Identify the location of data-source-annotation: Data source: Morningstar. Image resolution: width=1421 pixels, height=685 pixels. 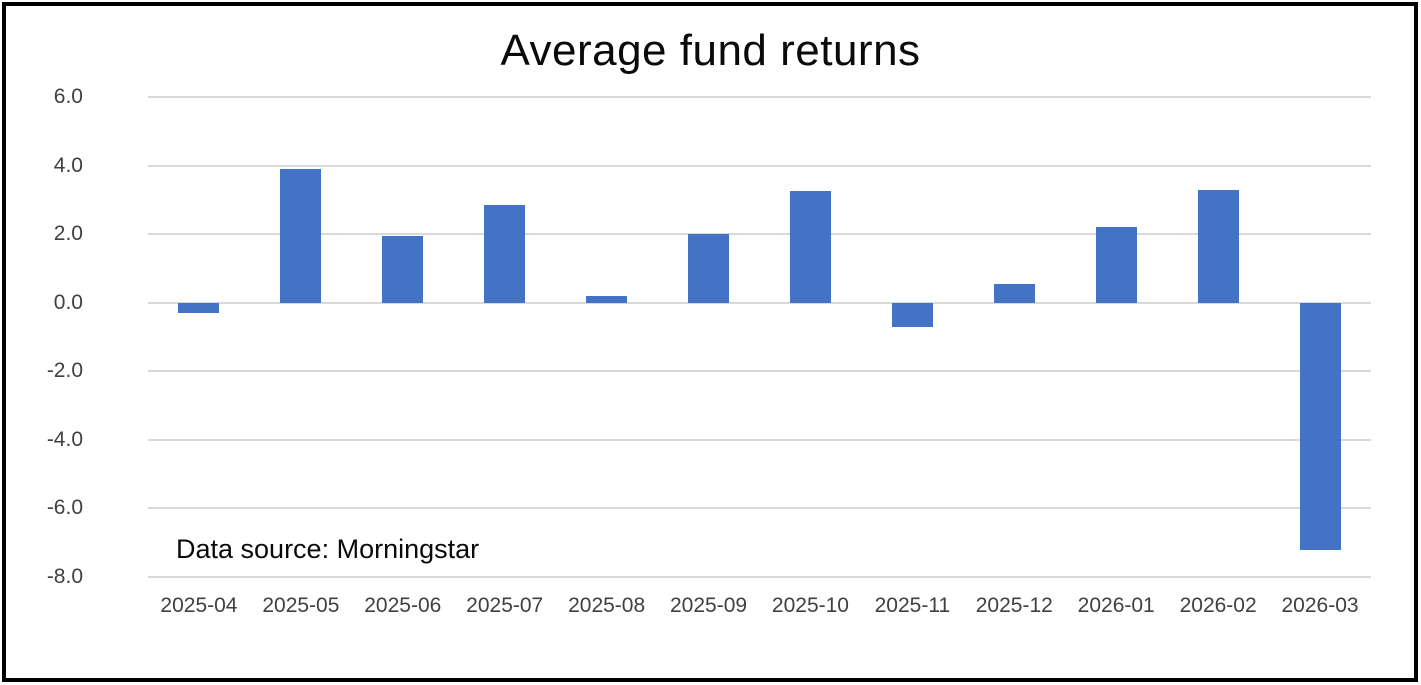
(328, 549).